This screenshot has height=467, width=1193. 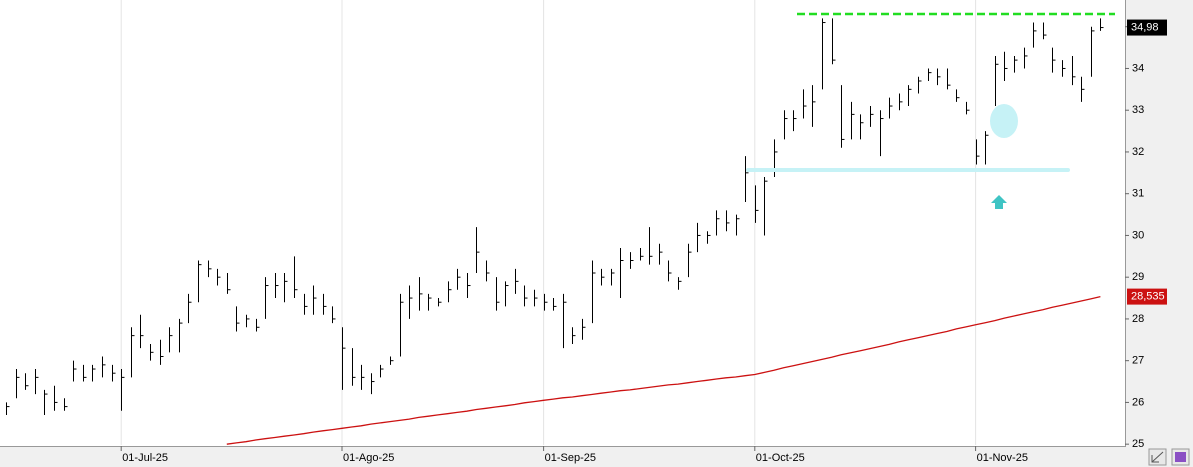 What do you see at coordinates (1138, 68) in the screenshot?
I see `y-tick-label: 34` at bounding box center [1138, 68].